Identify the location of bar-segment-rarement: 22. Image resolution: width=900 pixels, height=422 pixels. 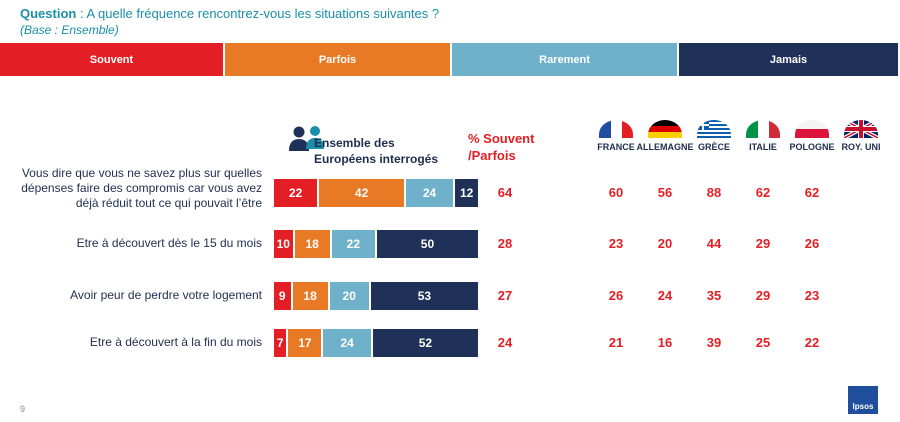
(354, 244).